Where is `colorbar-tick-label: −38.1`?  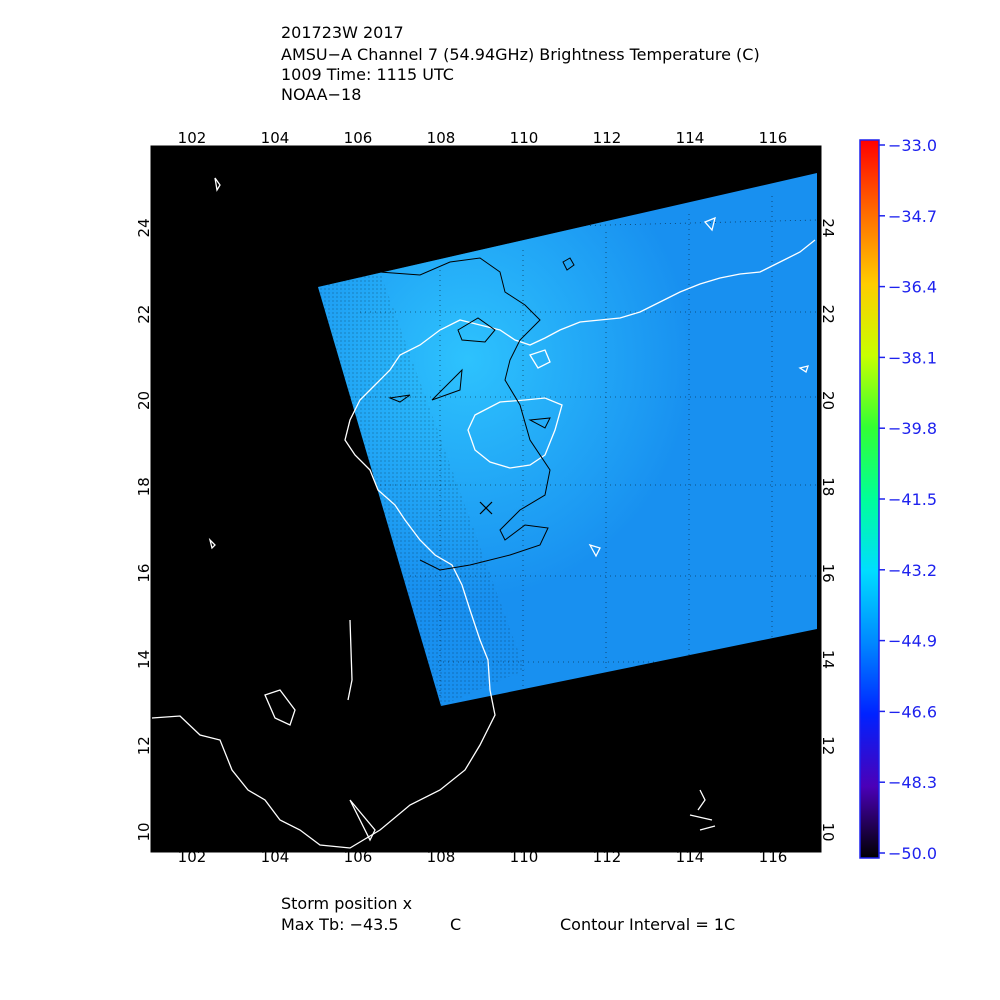
colorbar-tick-label: −38.1 is located at coordinates (912, 357).